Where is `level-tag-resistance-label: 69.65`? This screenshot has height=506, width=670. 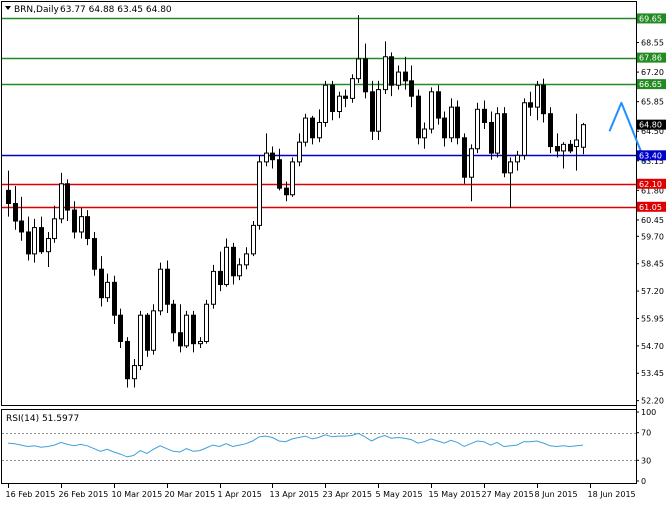 level-tag-resistance-label: 69.65 is located at coordinates (650, 18).